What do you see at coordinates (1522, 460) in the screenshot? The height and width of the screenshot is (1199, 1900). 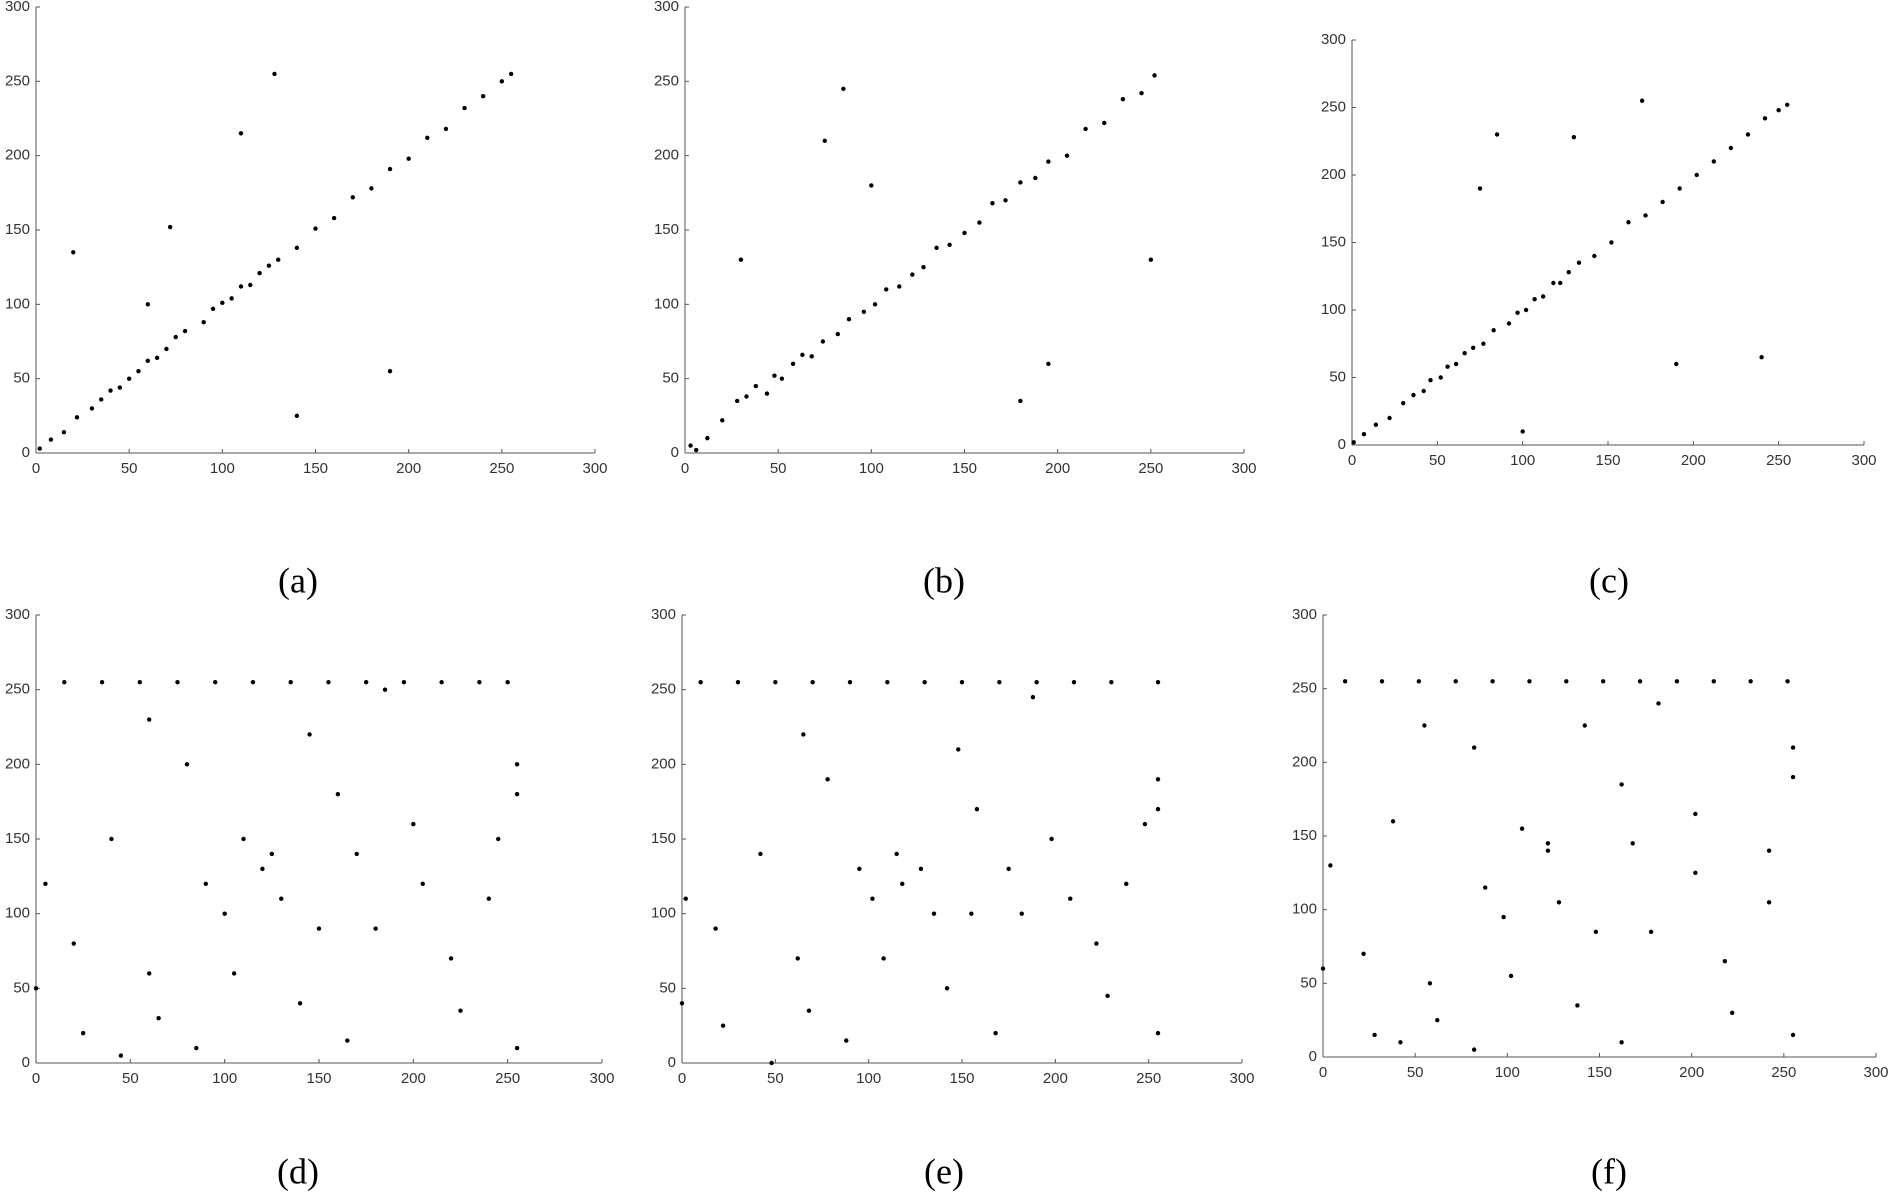 I see `x-tick-label: 100` at bounding box center [1522, 460].